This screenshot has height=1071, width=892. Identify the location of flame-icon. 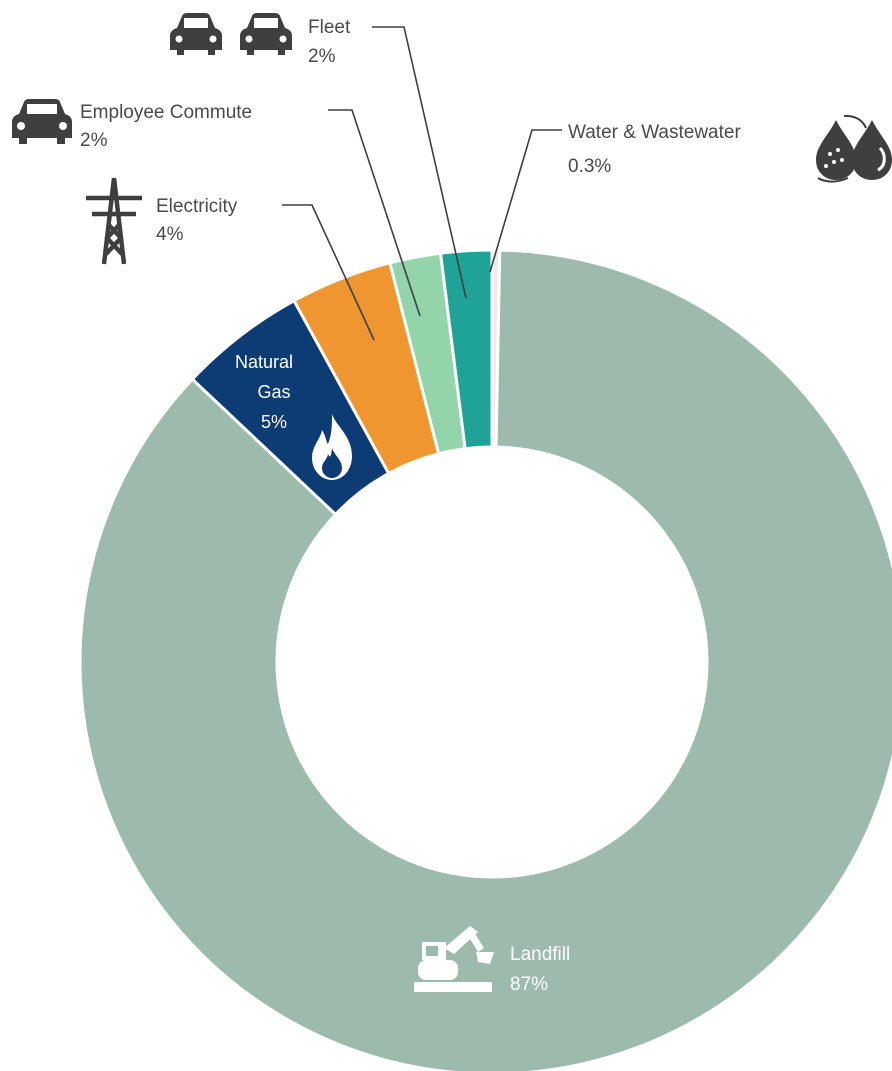
(332, 447).